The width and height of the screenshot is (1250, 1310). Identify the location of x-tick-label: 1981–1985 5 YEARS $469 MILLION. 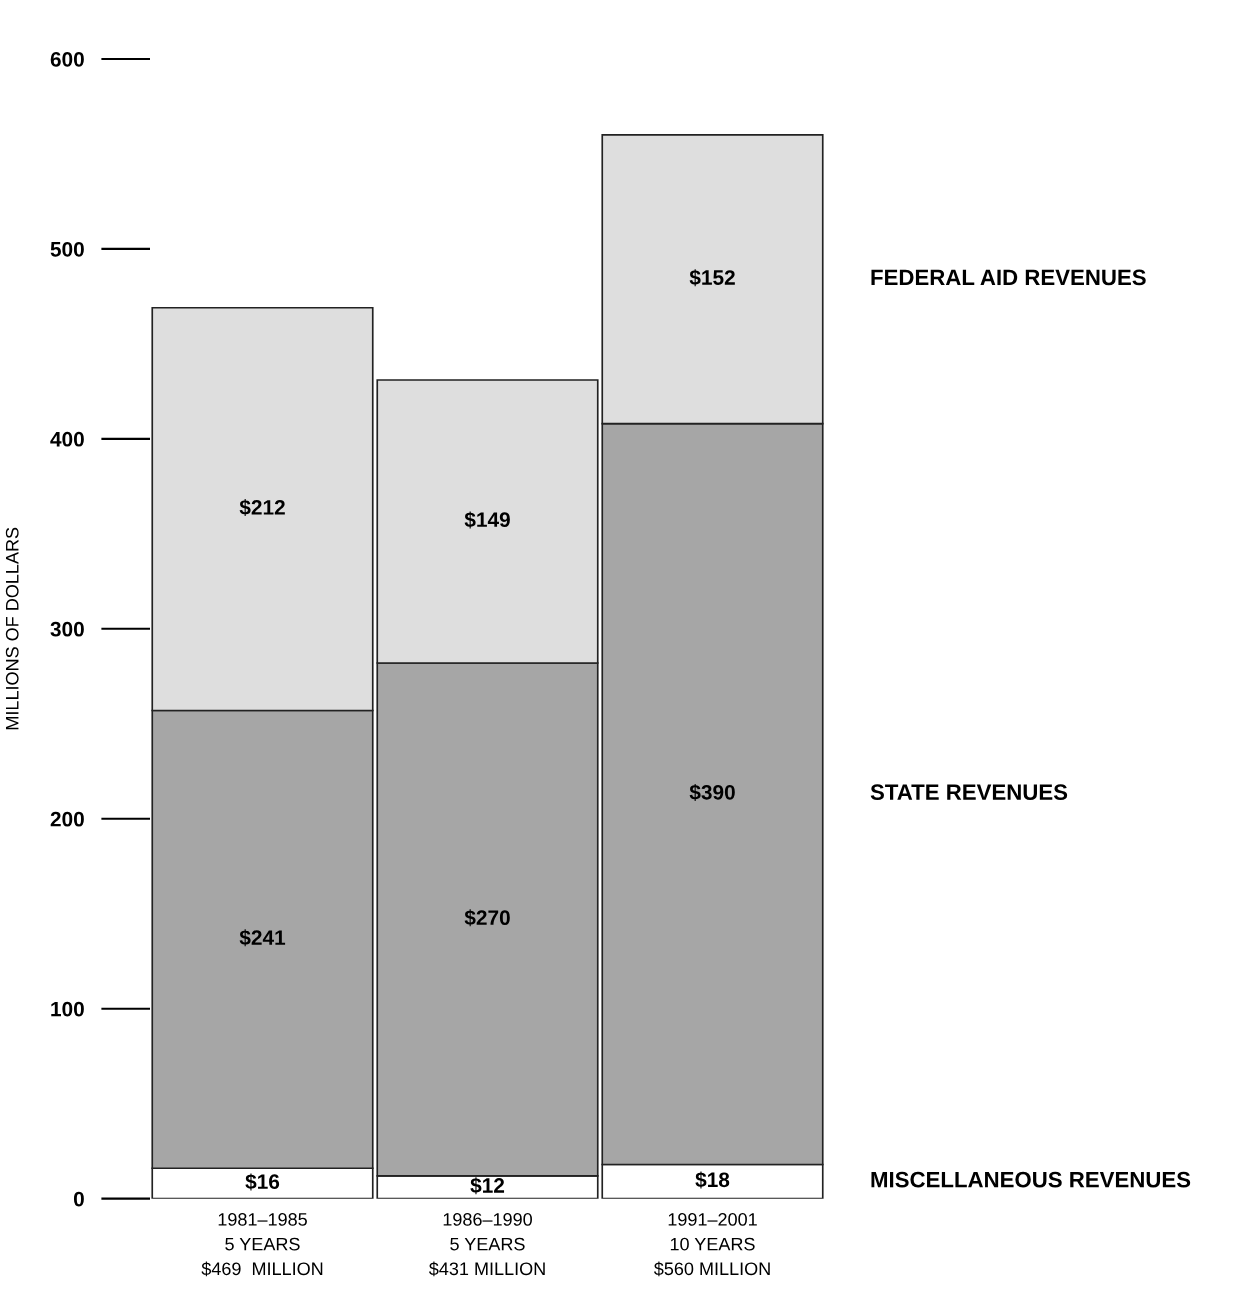
(262, 1245).